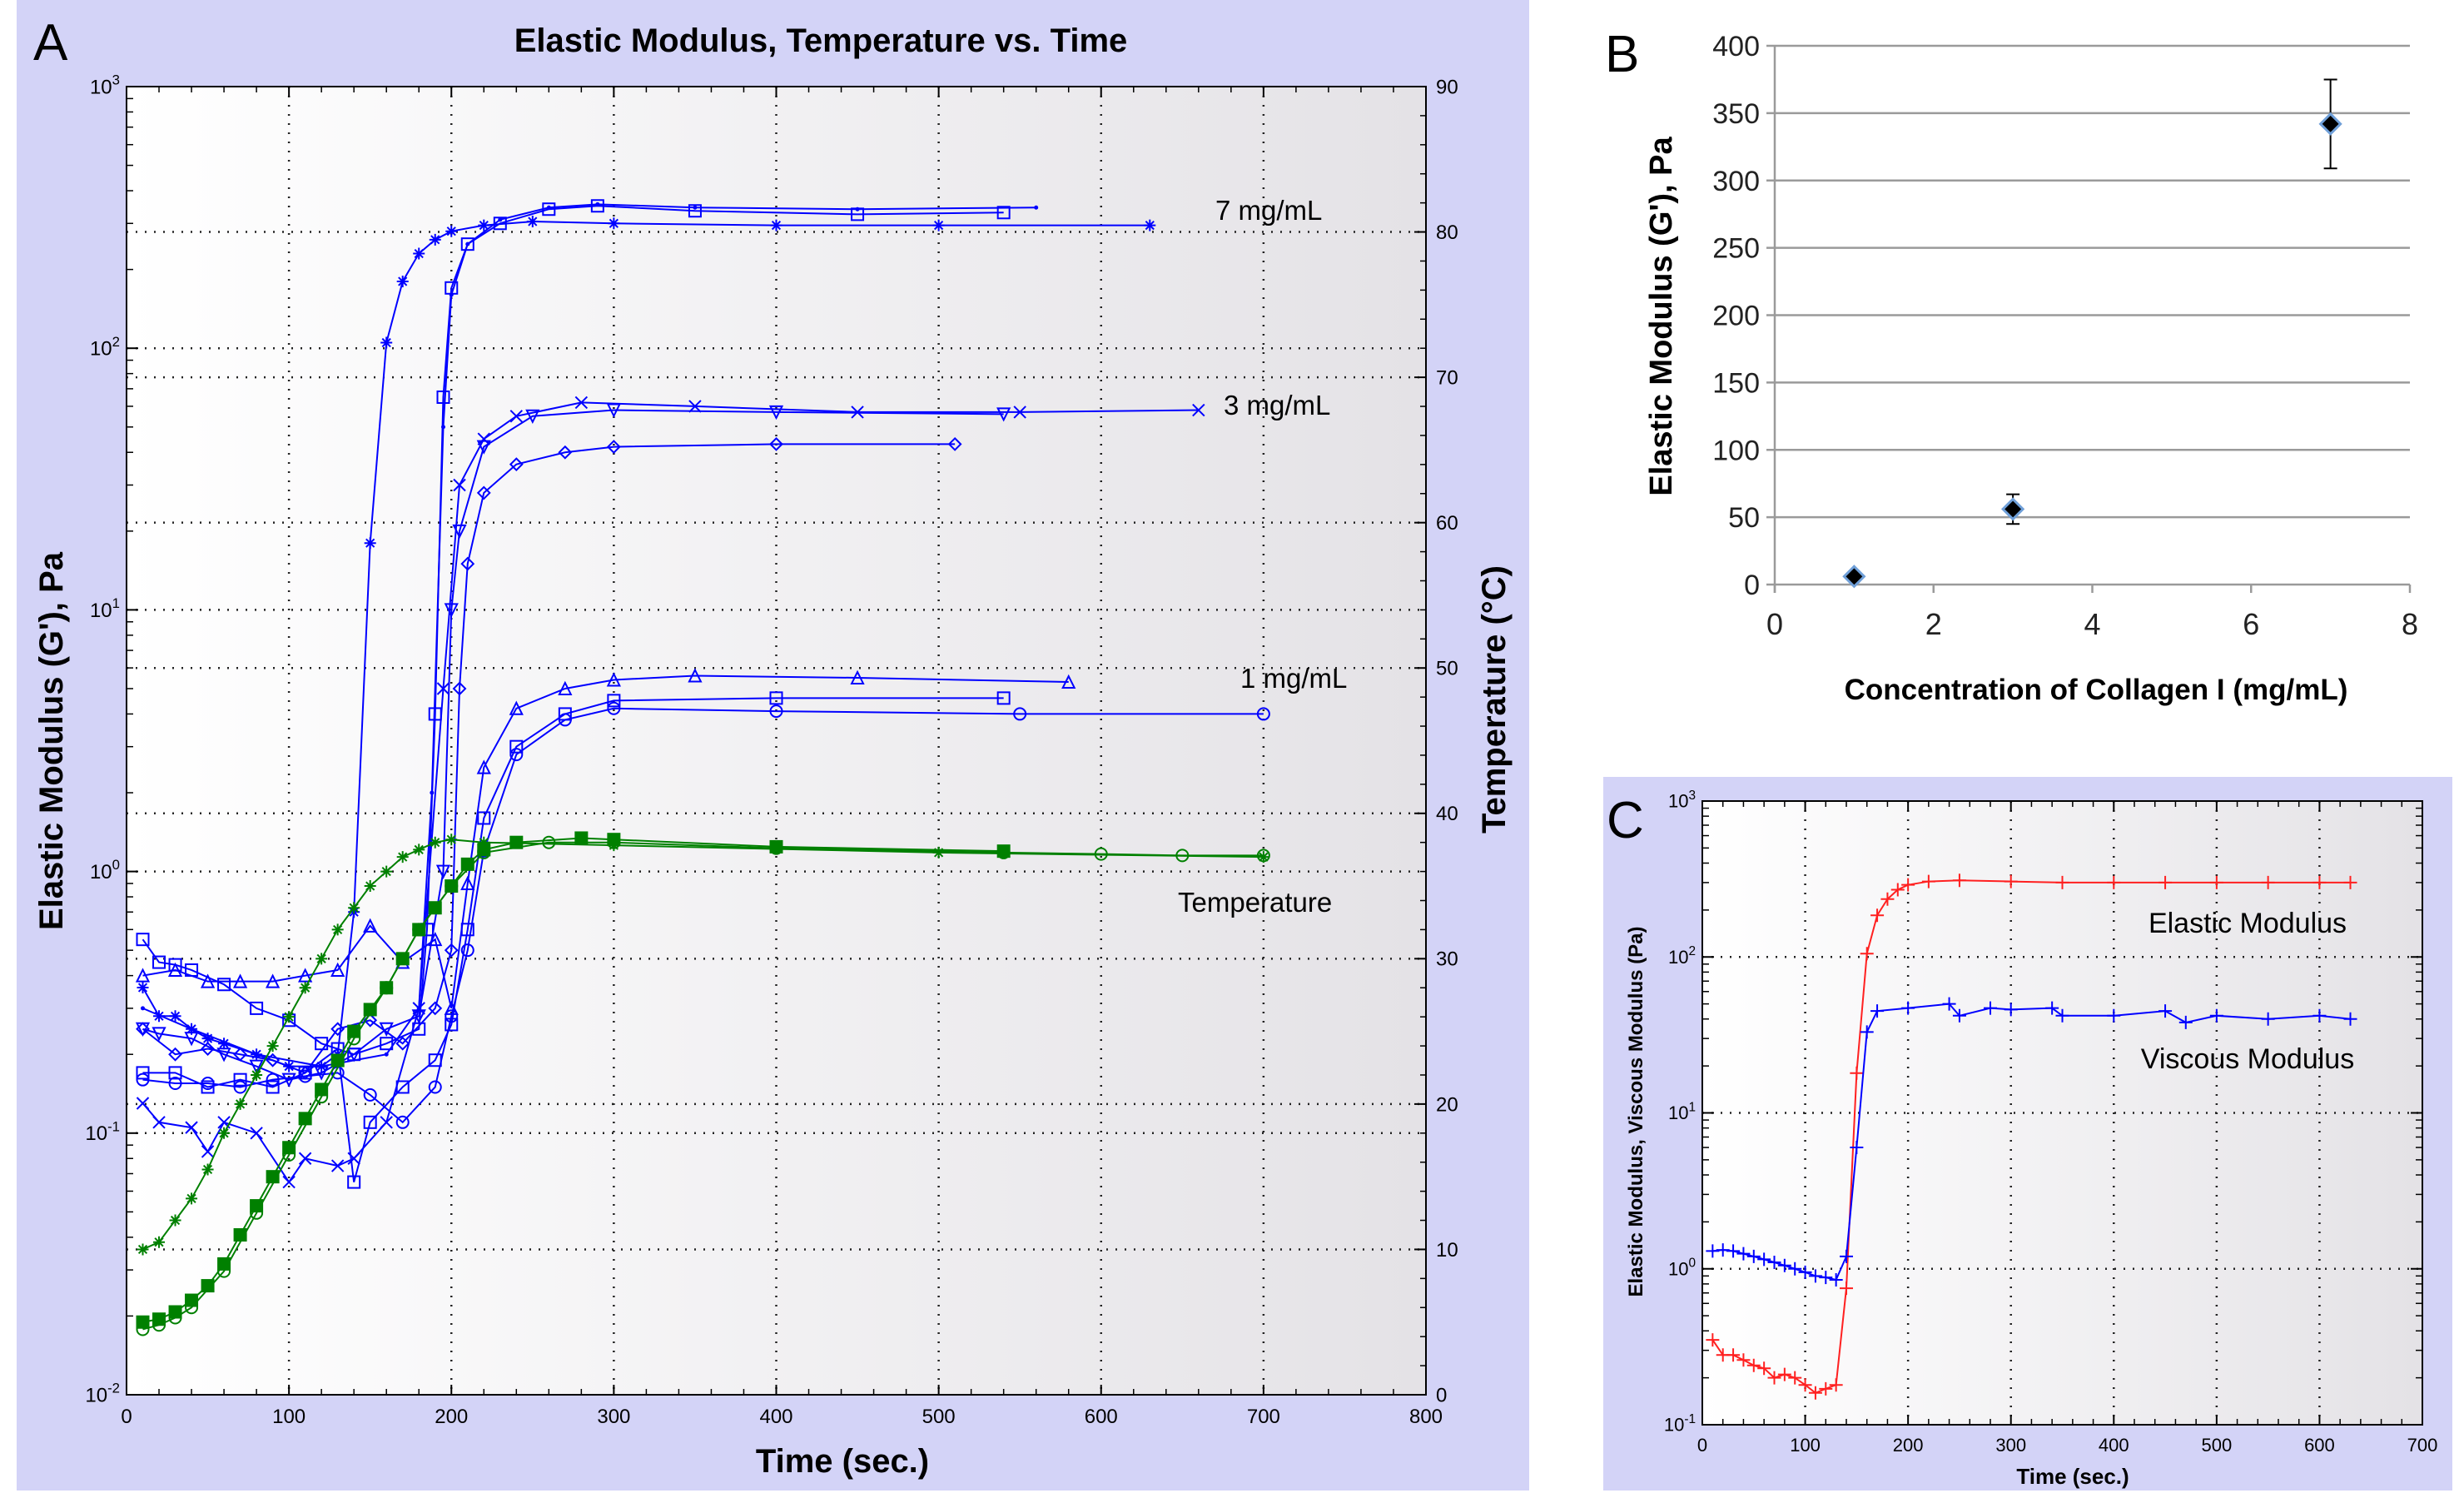 This screenshot has height=1503, width=2464. I want to click on data-point, so click(1854, 577).